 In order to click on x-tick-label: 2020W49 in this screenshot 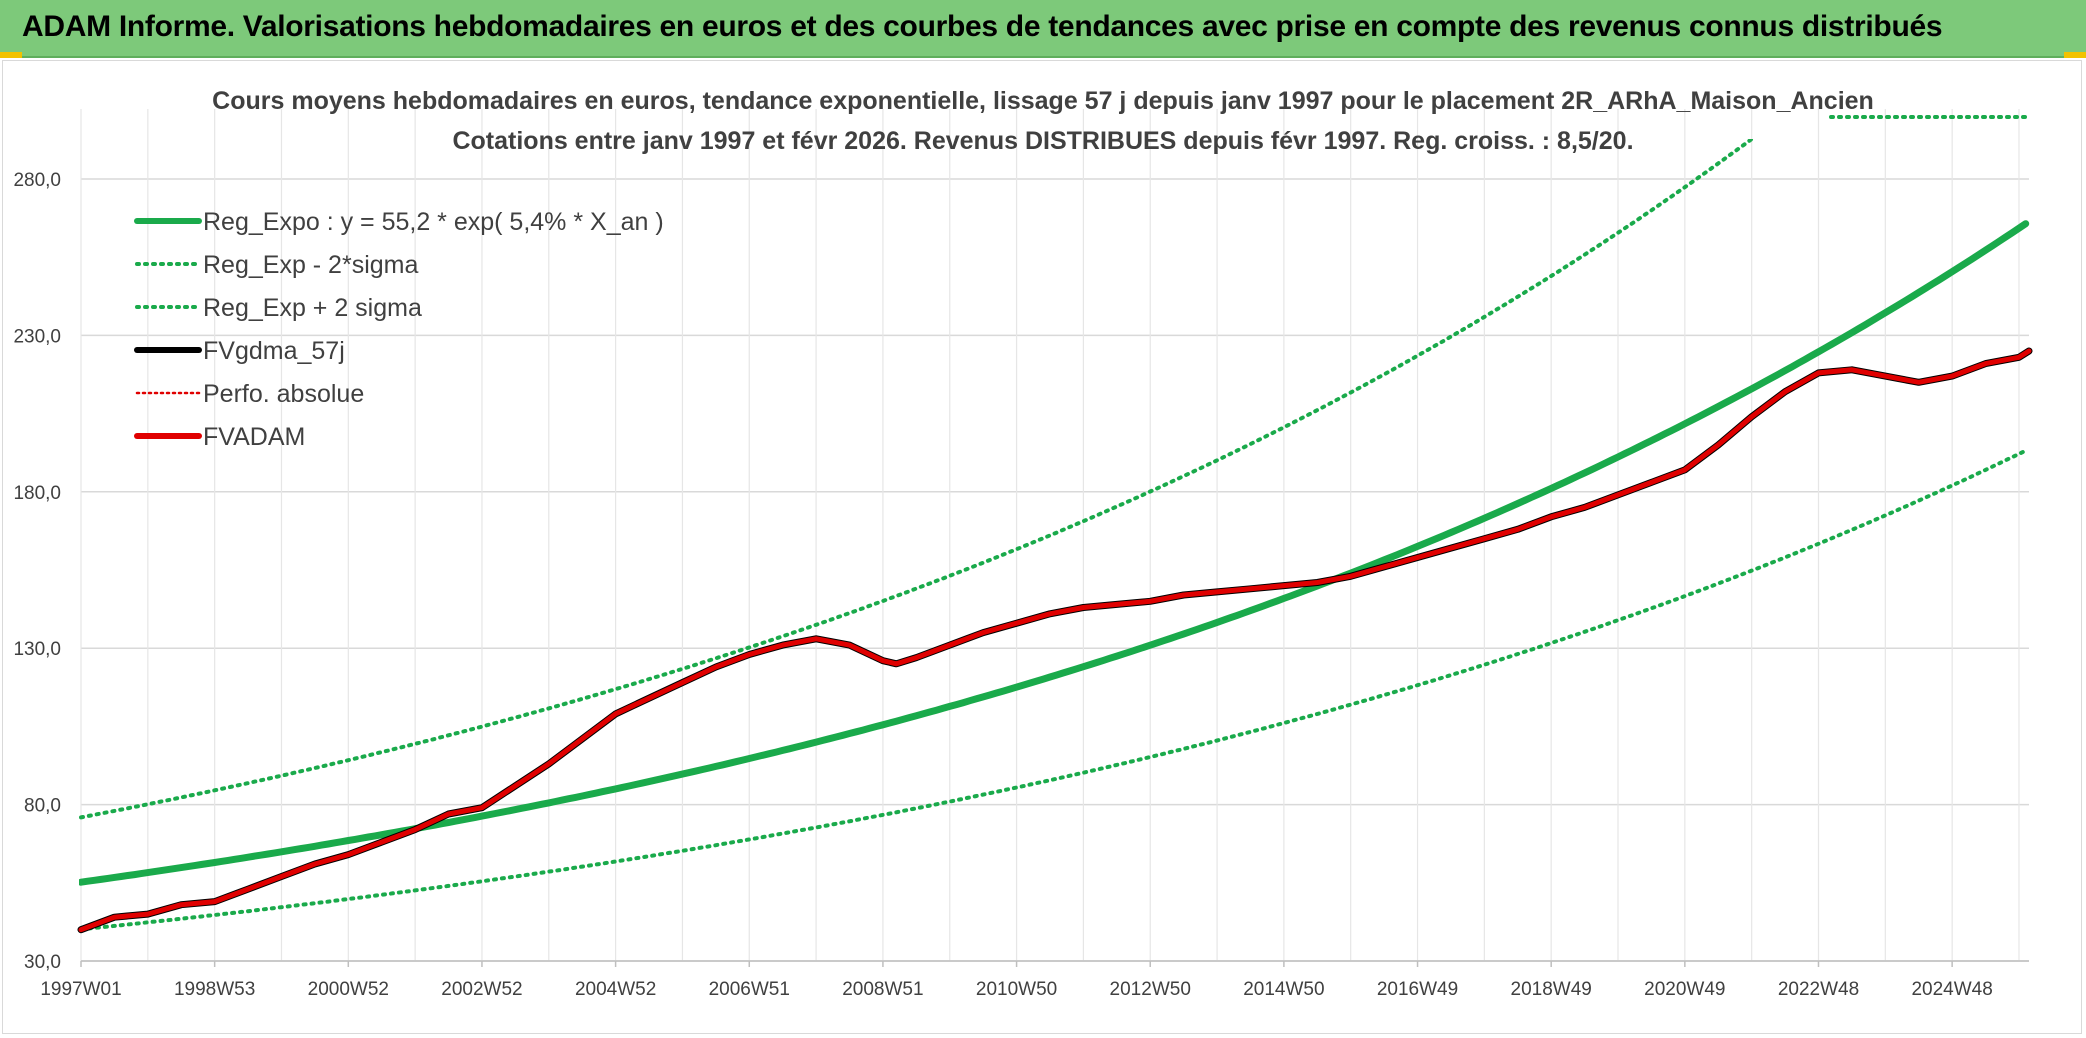, I will do `click(1684, 989)`.